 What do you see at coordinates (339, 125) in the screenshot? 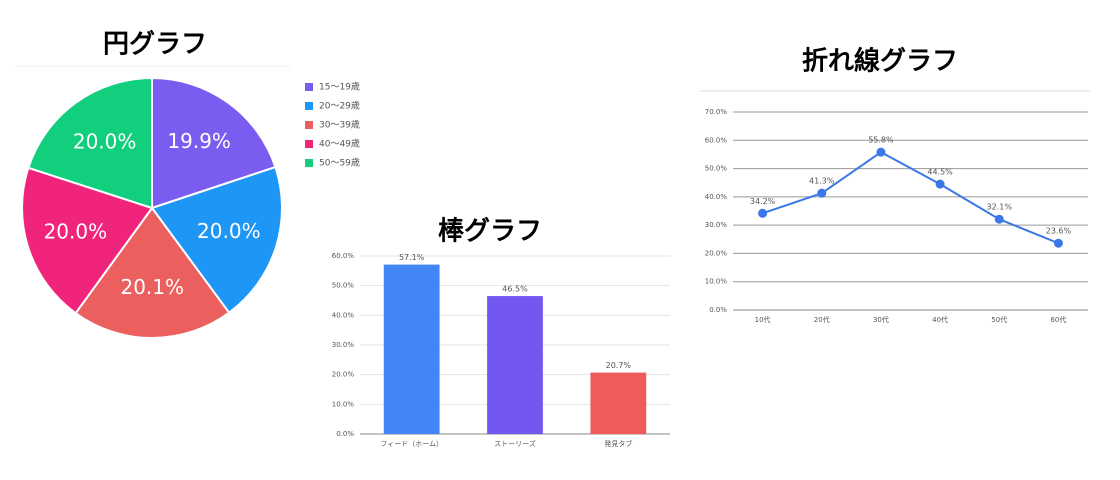
I see `legend-label: 30〜39歳` at bounding box center [339, 125].